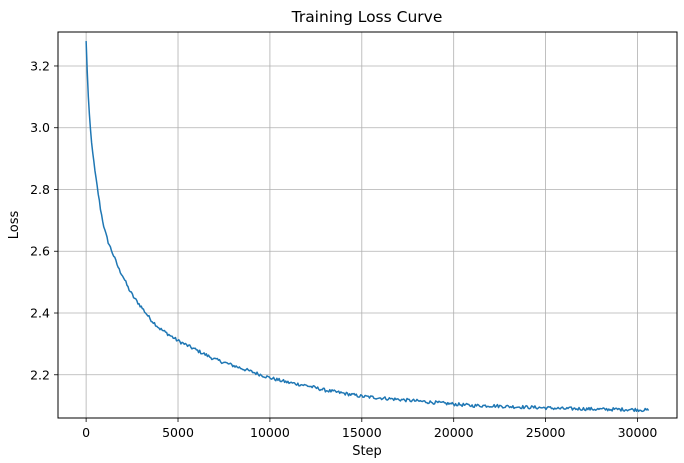 This screenshot has width=684, height=463. I want to click on x-tick-label: 5000, so click(178, 432).